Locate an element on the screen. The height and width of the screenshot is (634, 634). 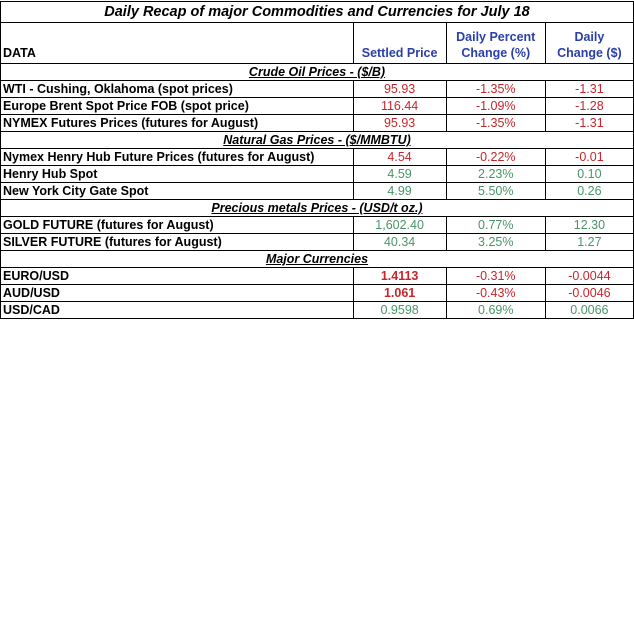
row-label: EURO/USD is located at coordinates (177, 276).